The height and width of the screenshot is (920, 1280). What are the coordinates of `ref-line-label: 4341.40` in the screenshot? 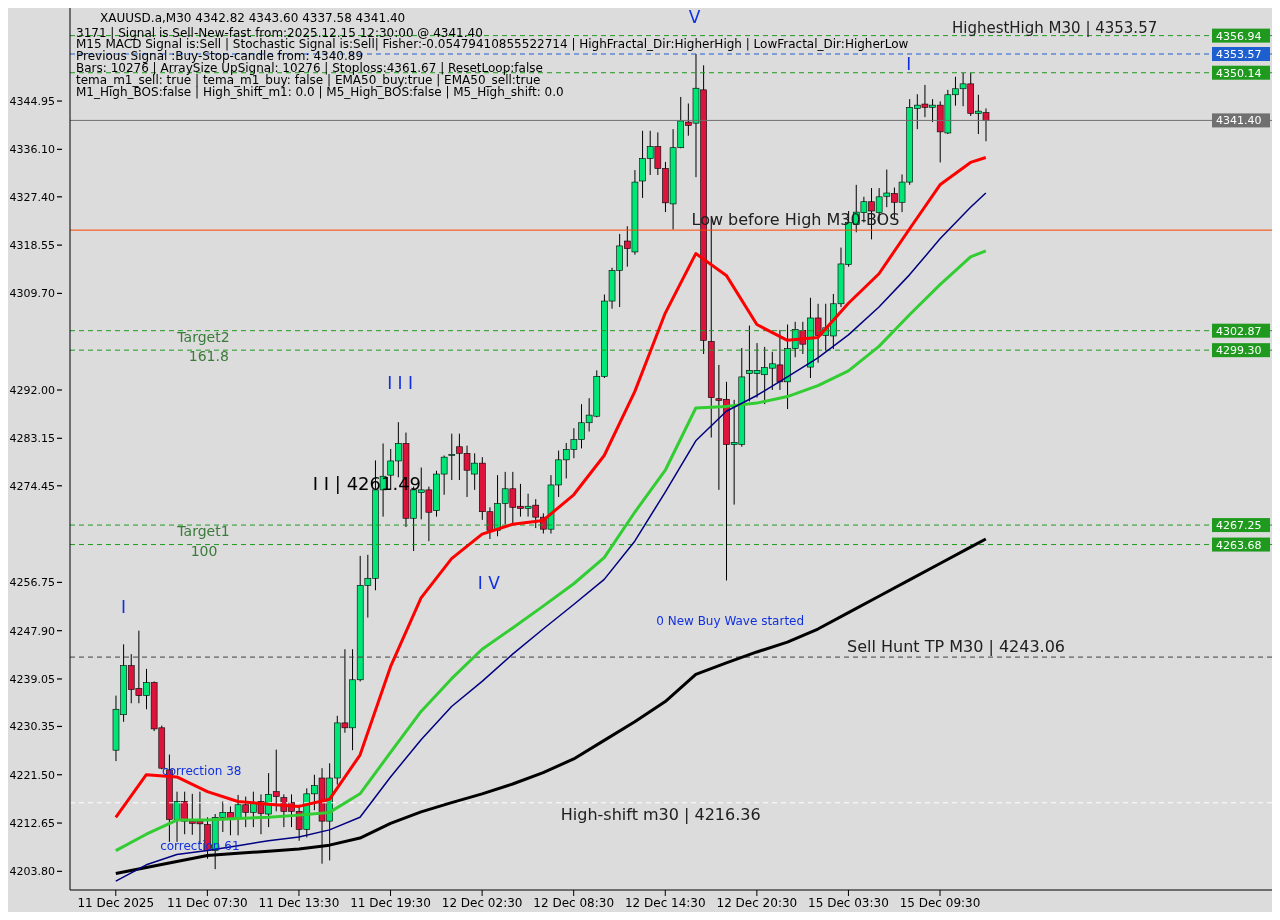 It's located at (1239, 121).